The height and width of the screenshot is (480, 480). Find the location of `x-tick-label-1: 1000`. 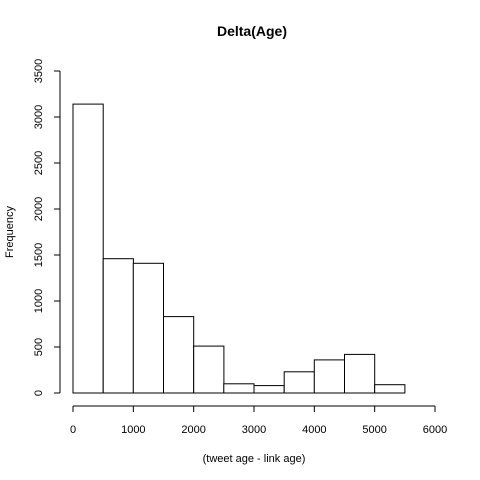

x-tick-label-1: 1000 is located at coordinates (133, 430).